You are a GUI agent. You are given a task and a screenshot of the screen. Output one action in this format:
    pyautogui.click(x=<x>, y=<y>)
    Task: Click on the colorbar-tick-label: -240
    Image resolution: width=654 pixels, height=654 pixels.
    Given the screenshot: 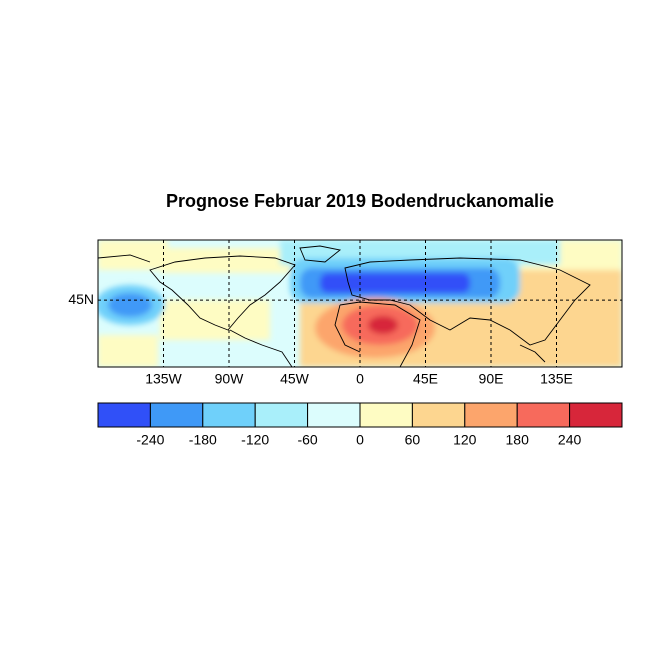 What is the action you would take?
    pyautogui.click(x=150, y=440)
    